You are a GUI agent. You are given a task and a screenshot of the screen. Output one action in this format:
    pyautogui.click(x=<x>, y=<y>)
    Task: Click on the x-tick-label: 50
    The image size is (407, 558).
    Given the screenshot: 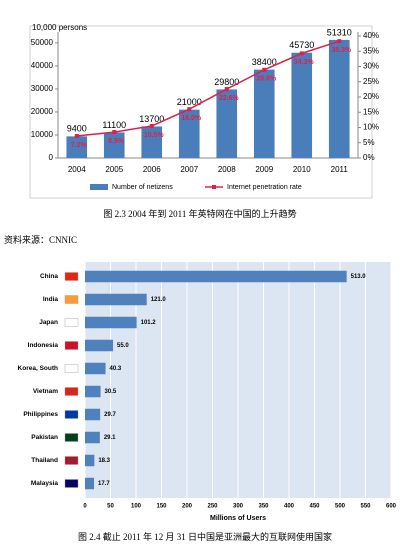 What is the action you would take?
    pyautogui.click(x=110, y=507)
    